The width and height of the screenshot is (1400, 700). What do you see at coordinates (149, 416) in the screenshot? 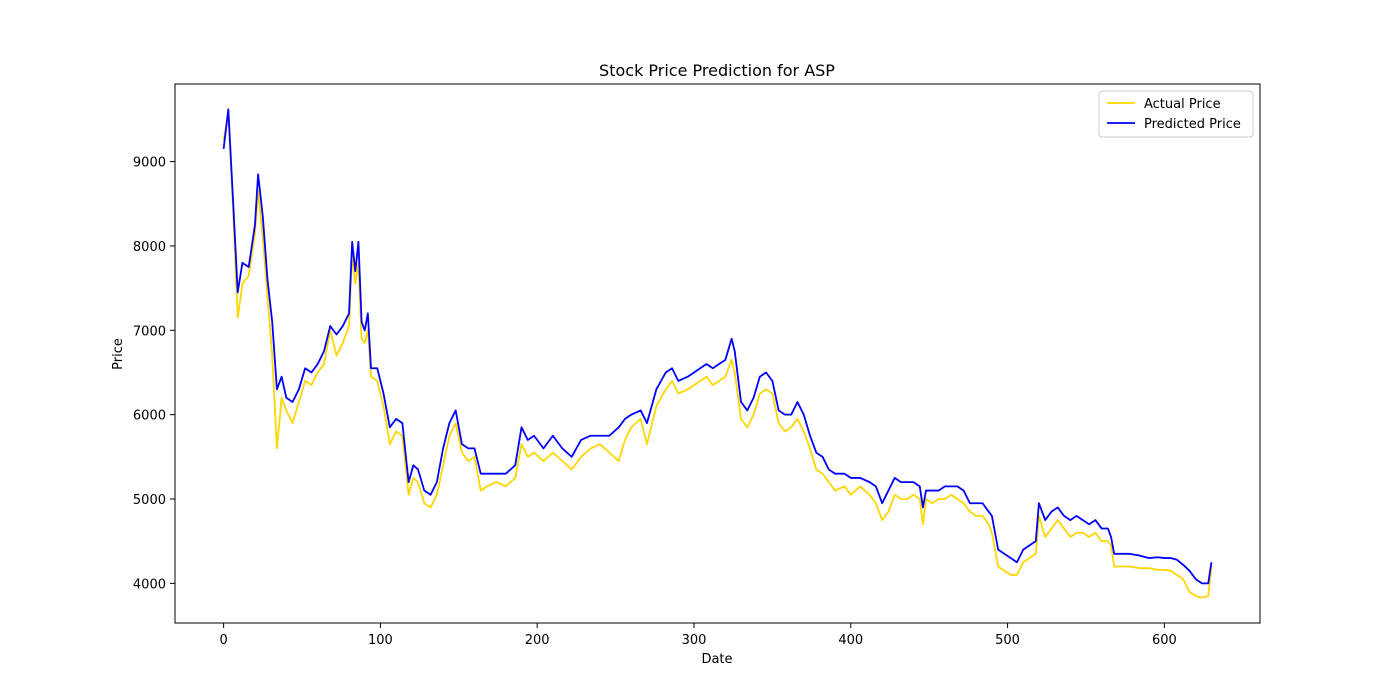
I see `y-tick-label: 6000` at bounding box center [149, 416].